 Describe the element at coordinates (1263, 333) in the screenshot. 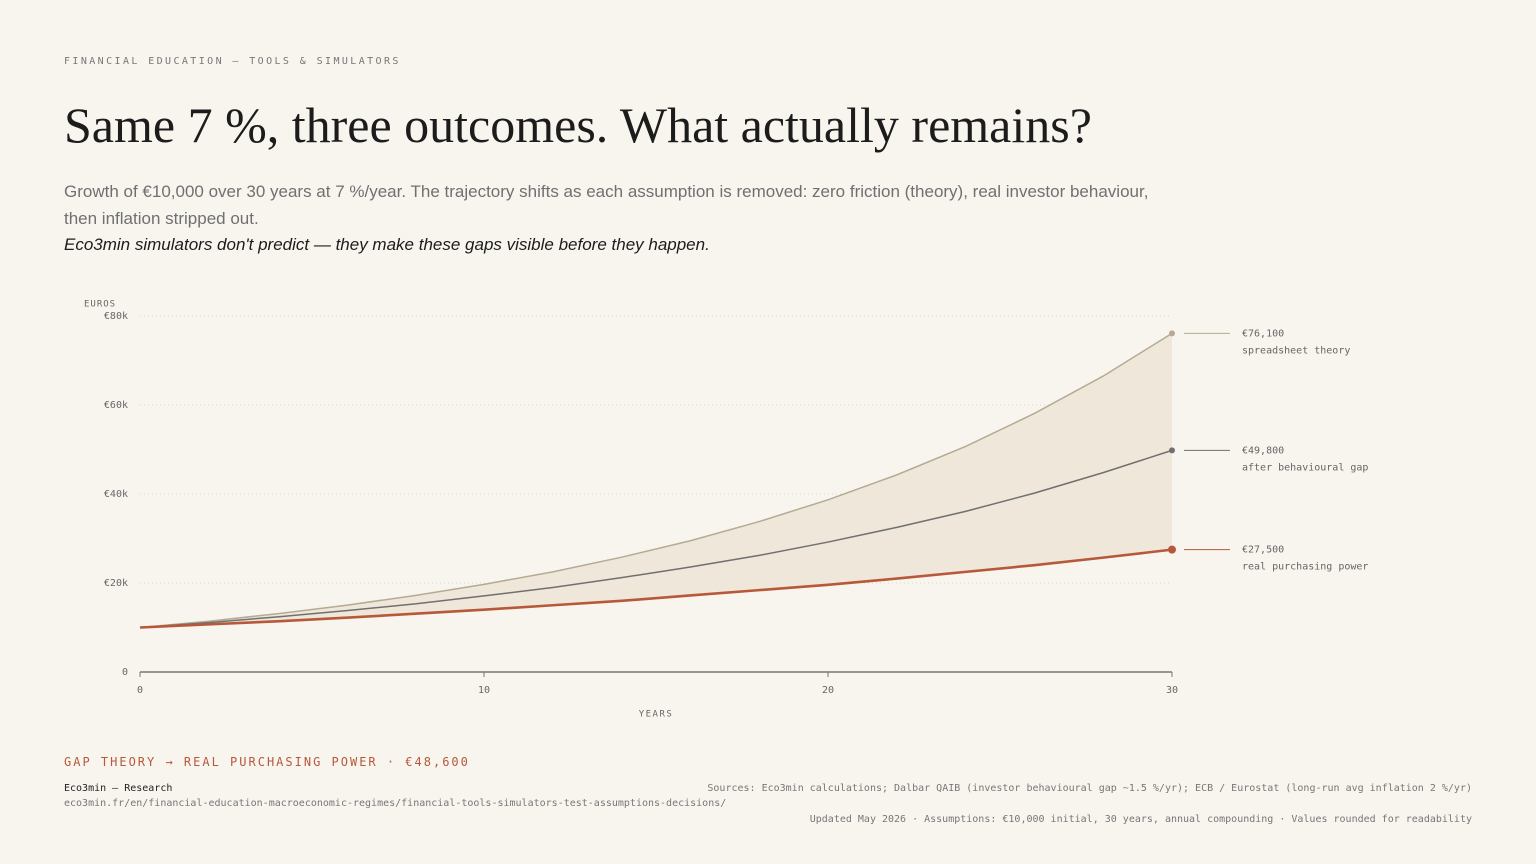

I see `end-value-label: €76,100` at that location.